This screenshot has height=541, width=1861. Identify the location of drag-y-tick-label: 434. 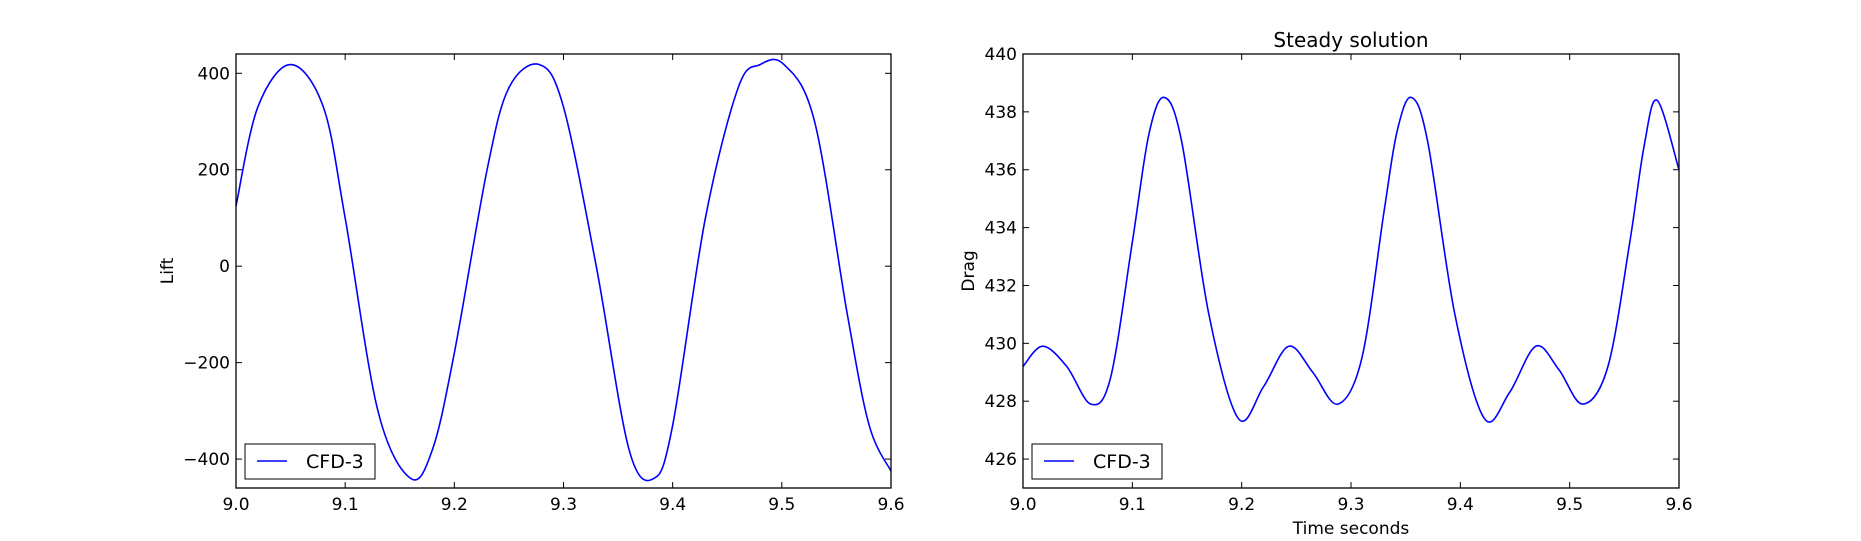
(1001, 229).